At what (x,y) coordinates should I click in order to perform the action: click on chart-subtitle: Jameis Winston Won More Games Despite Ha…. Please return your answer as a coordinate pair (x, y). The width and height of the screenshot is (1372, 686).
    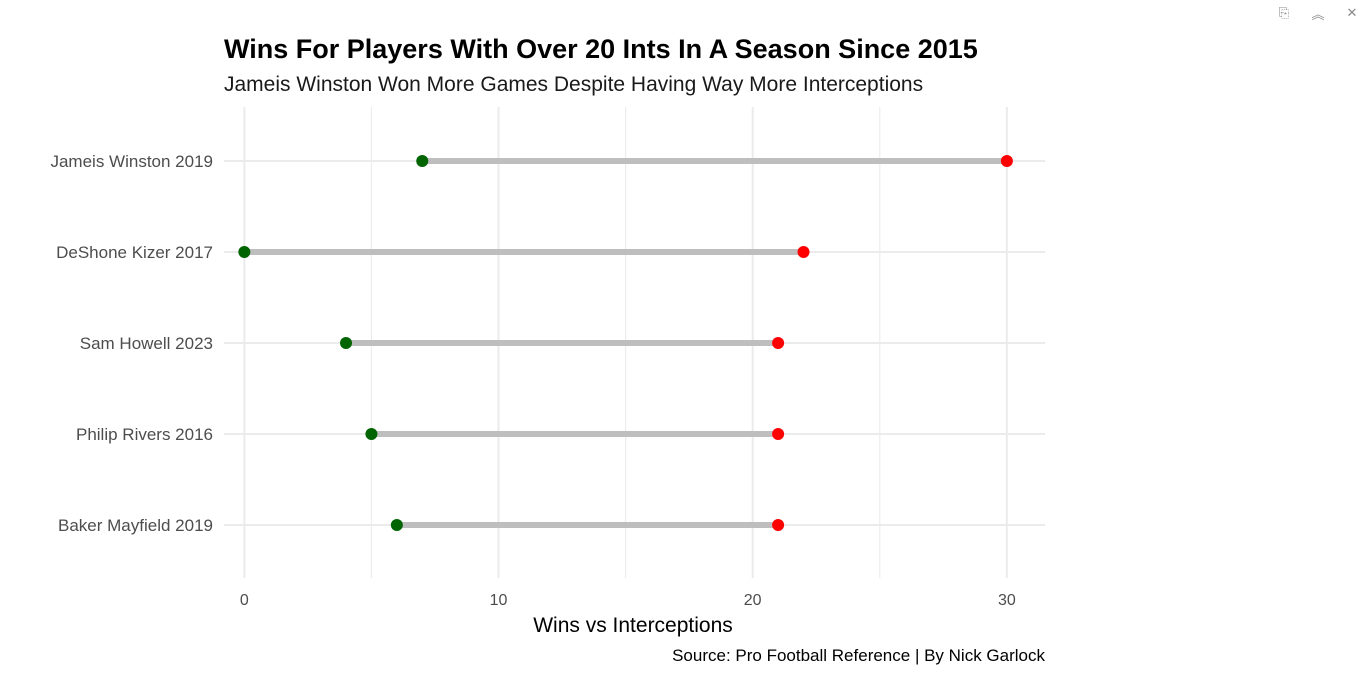
    Looking at the image, I should click on (573, 84).